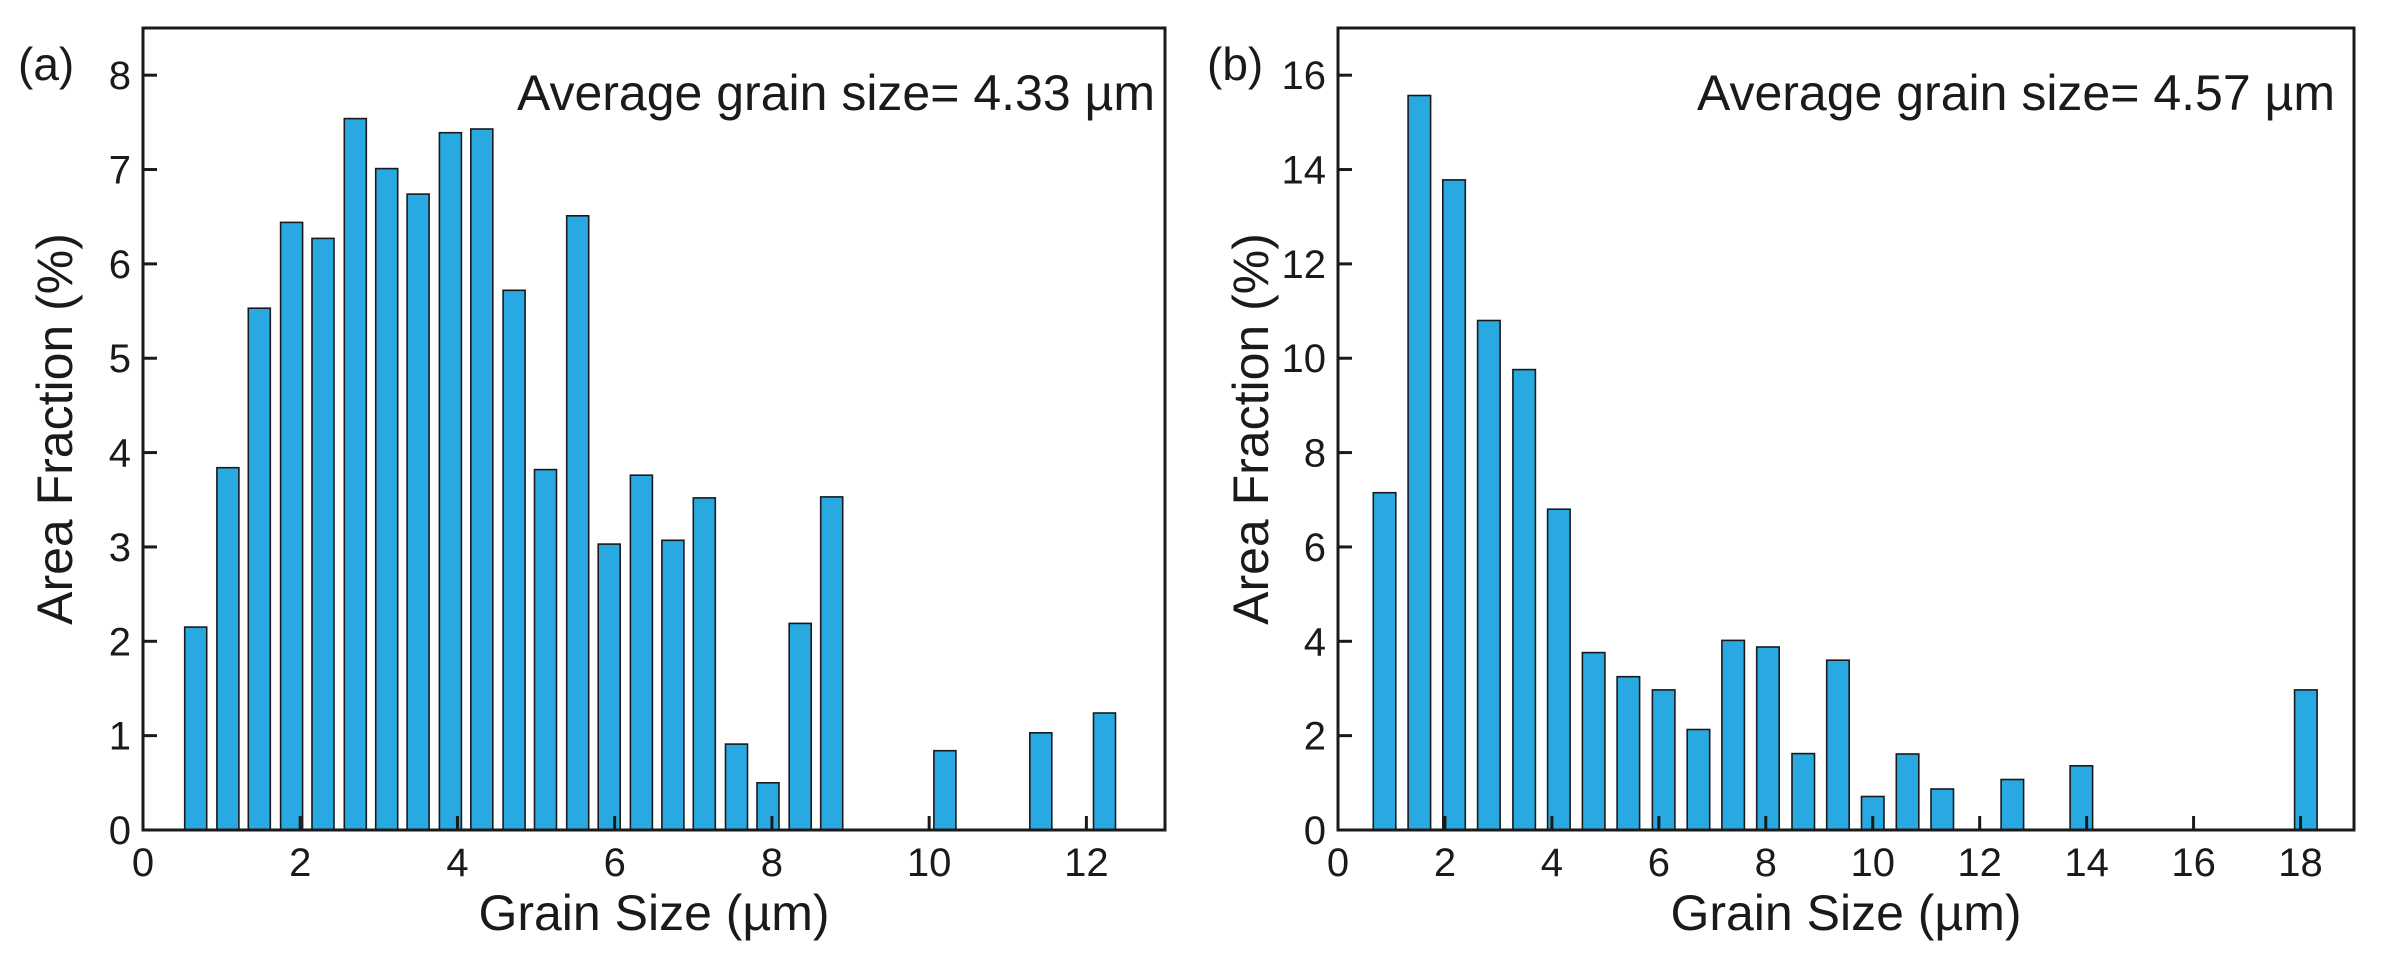 Image resolution: width=2384 pixels, height=967 pixels. Describe the element at coordinates (2300, 863) in the screenshot. I see `x-tick-label: 18` at that location.